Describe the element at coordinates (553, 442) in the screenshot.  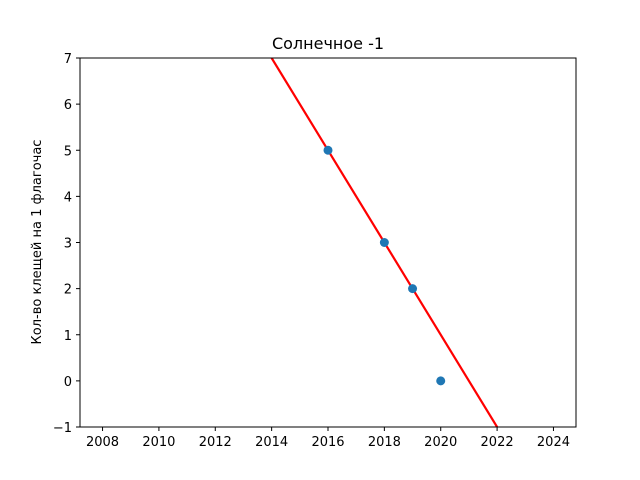
I see `x-tick-label: 2024` at that location.